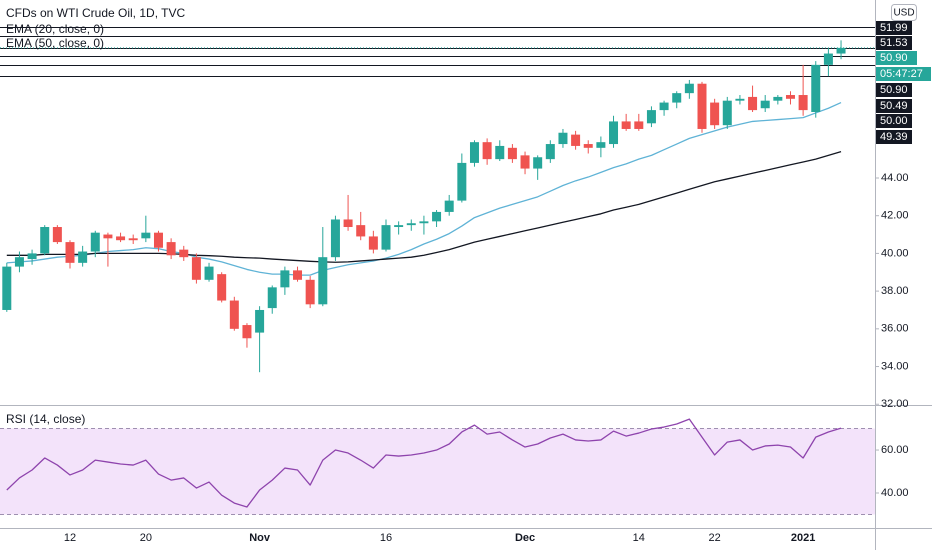 This screenshot has width=932, height=550. I want to click on rsi-band, so click(437, 471).